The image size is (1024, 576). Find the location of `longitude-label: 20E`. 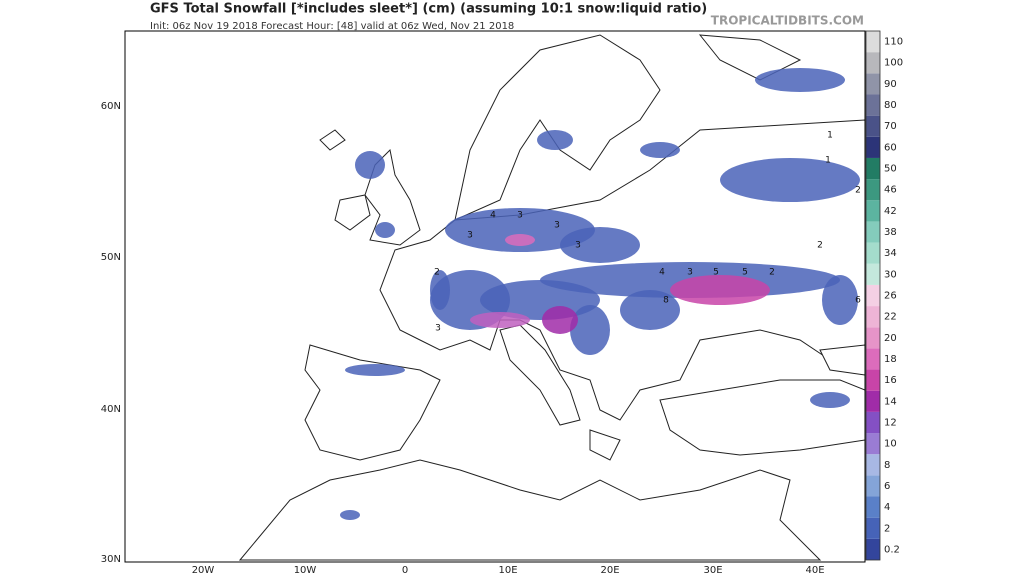

longitude-label: 20E is located at coordinates (609, 570).